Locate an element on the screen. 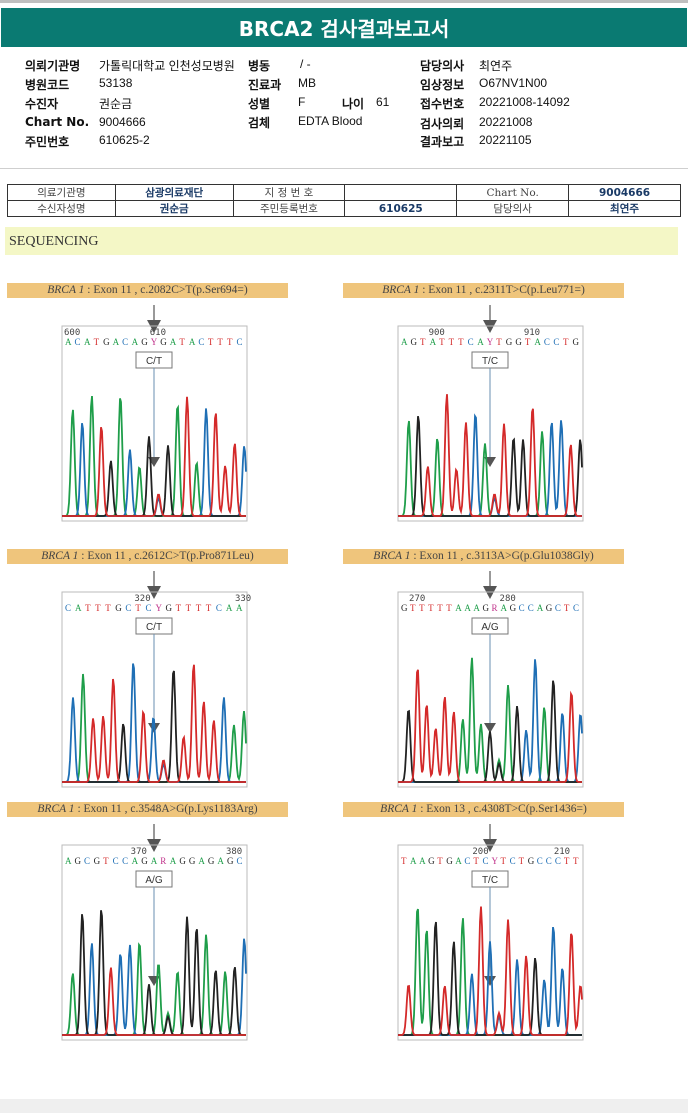  variant-label: BRCA 1 : Exon 13 , c.4308T>C(p.Ser1436=) is located at coordinates (483, 809).